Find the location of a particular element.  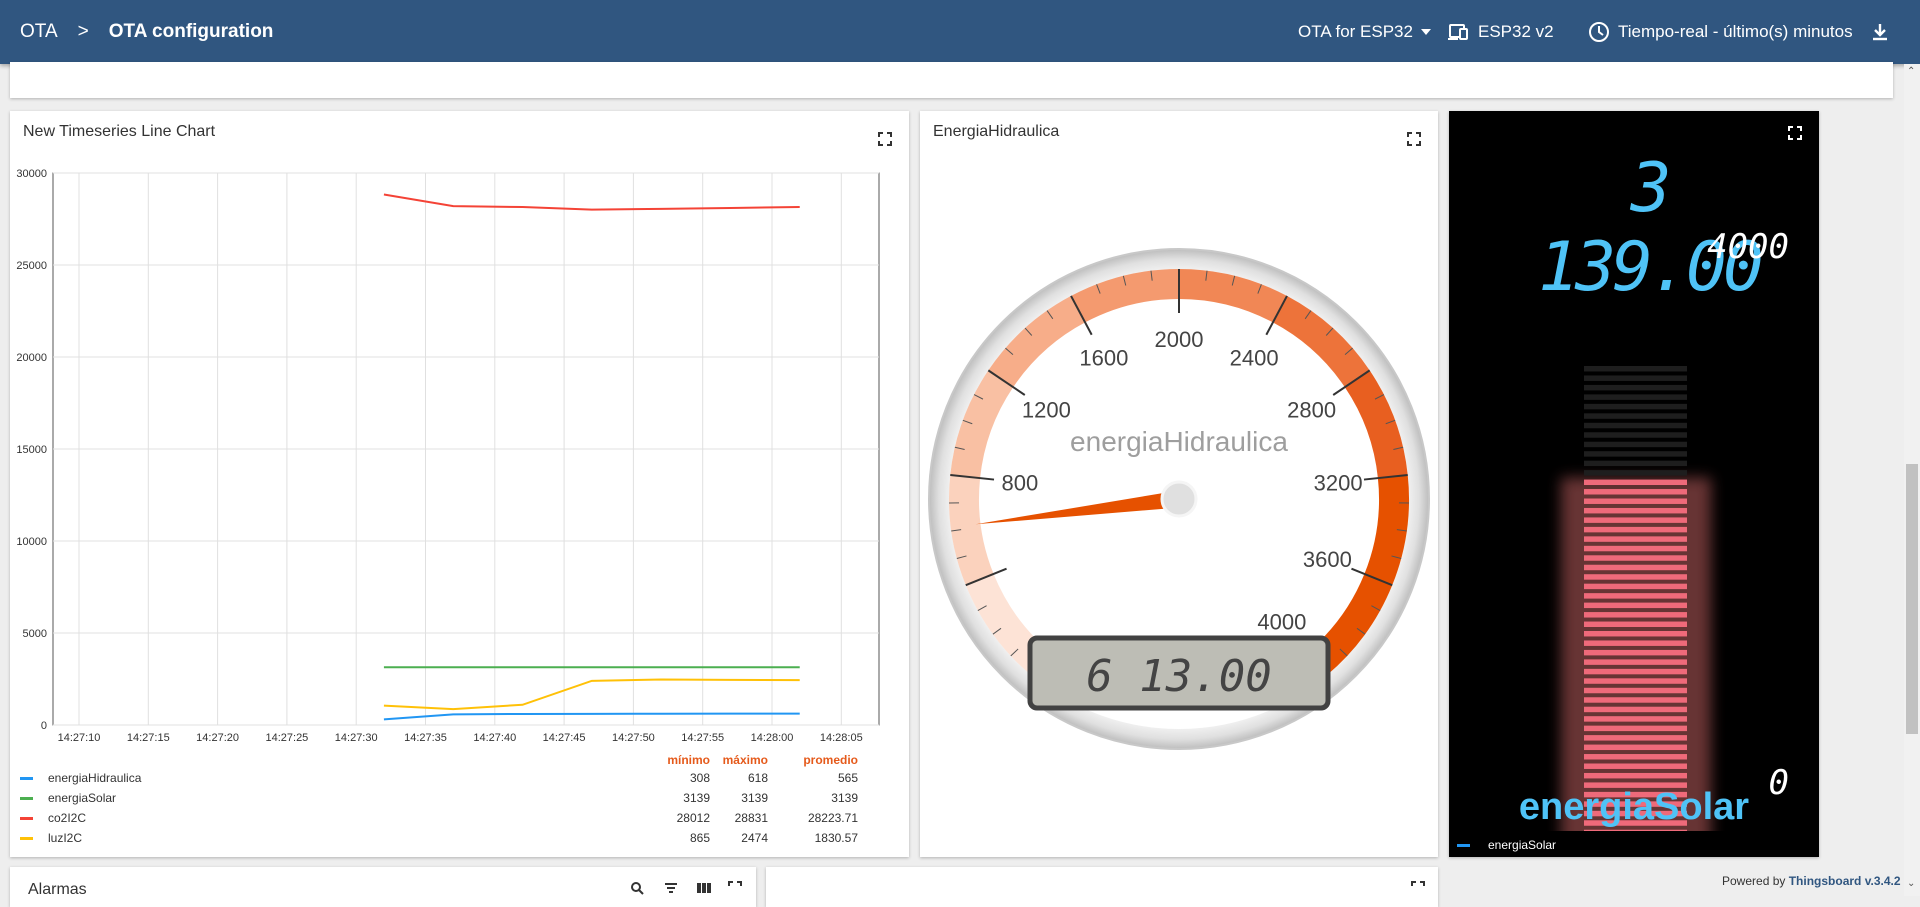

download-button is located at coordinates (1880, 32).